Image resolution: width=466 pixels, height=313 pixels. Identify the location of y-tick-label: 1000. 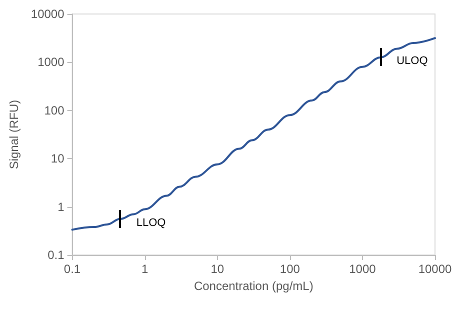
(51, 62).